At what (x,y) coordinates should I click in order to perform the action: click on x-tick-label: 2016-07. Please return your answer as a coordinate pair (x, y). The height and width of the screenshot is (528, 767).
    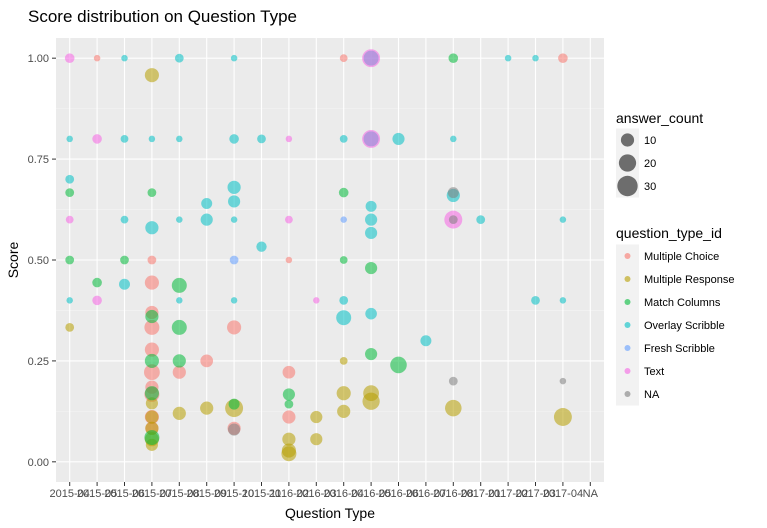
    Looking at the image, I should click on (426, 494).